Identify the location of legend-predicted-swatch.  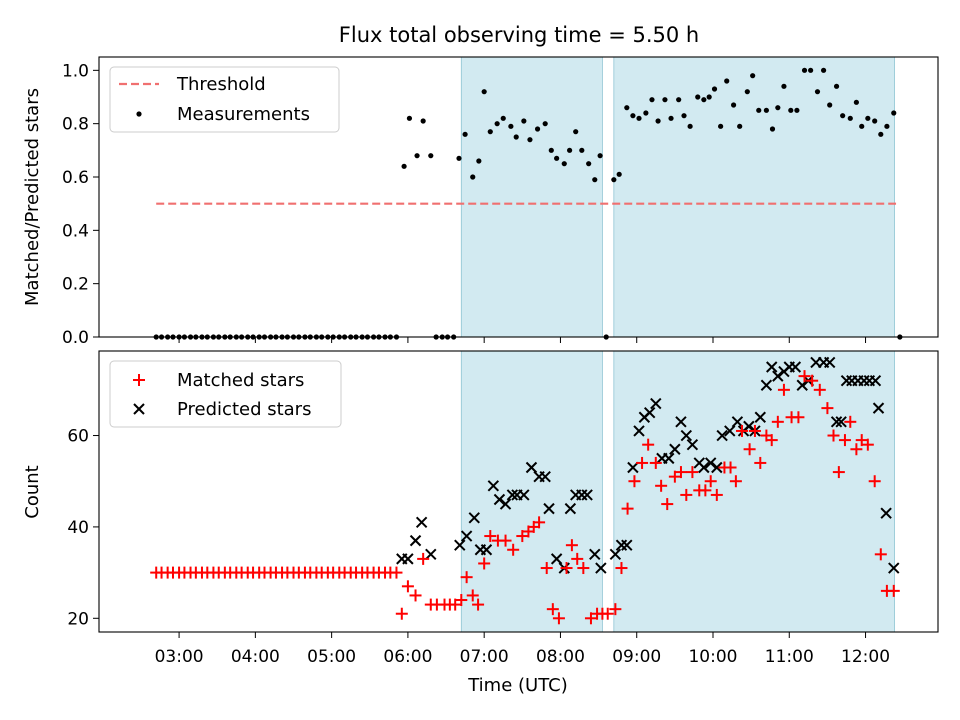
(139, 409).